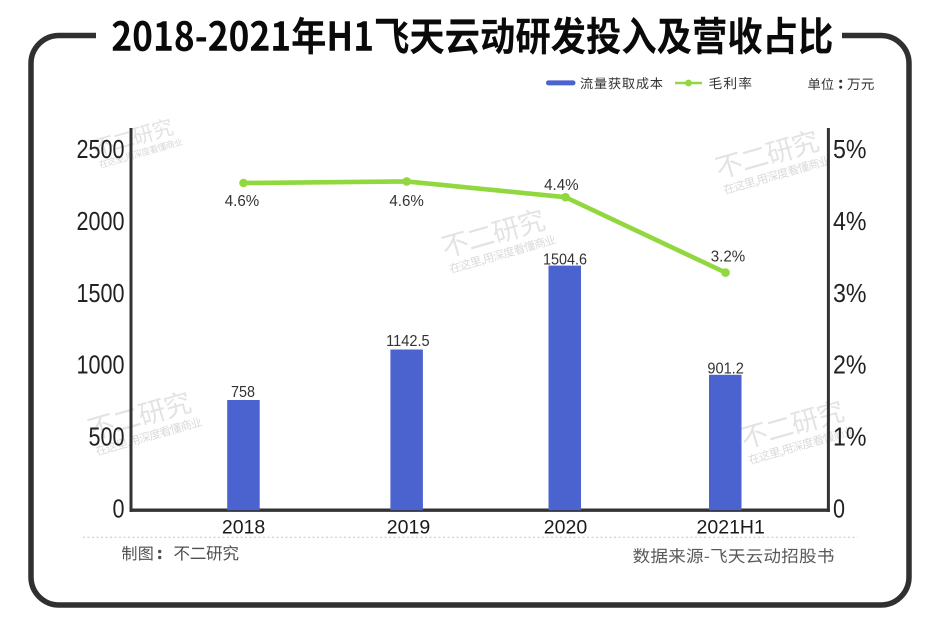 The height and width of the screenshot is (644, 940). What do you see at coordinates (101, 222) in the screenshot?
I see `svg-text: 2000` at bounding box center [101, 222].